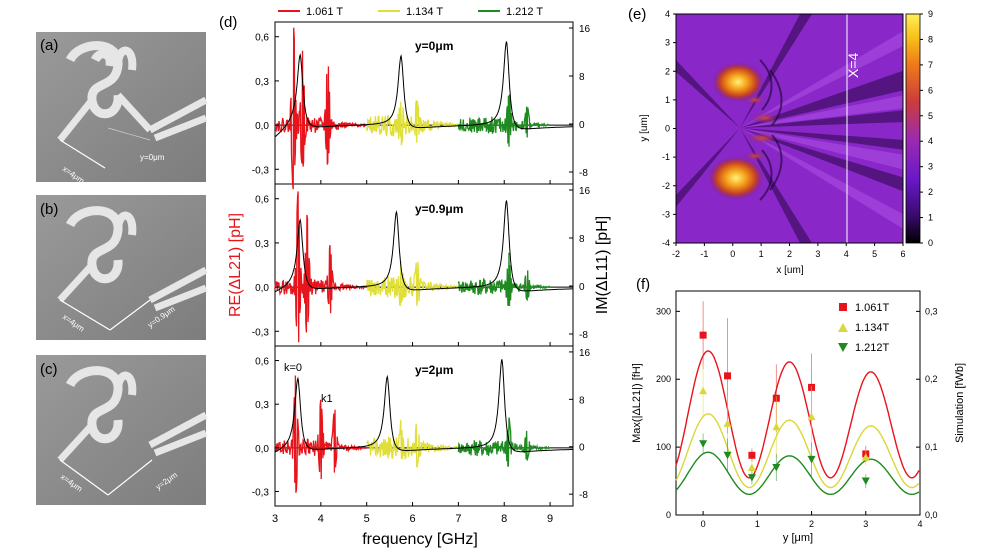 The image size is (981, 552). Describe the element at coordinates (504, 519) in the screenshot. I see `xtick-label-d: 8` at that location.